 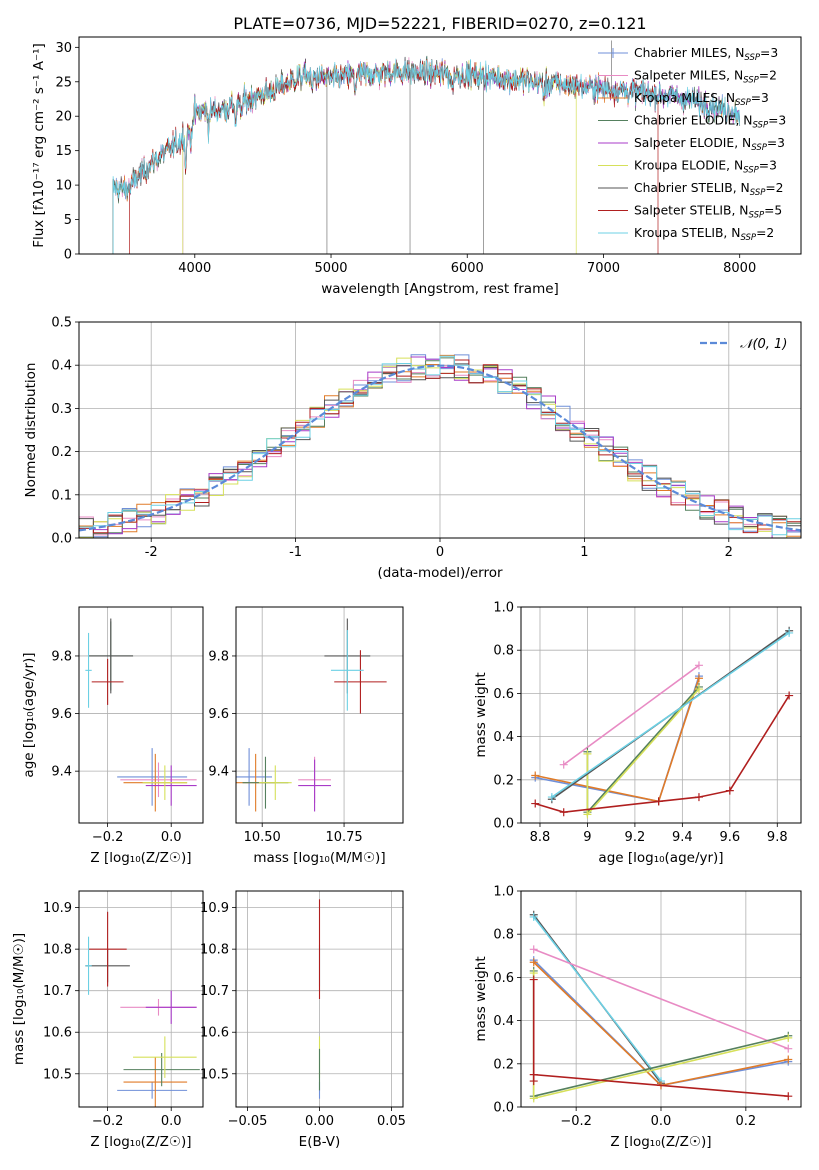 I want to click on ticks: −0.2 0.0 0.2 0.0 0.2 0.4 0.6 0.8 1.0, so click(x=624, y=1007).